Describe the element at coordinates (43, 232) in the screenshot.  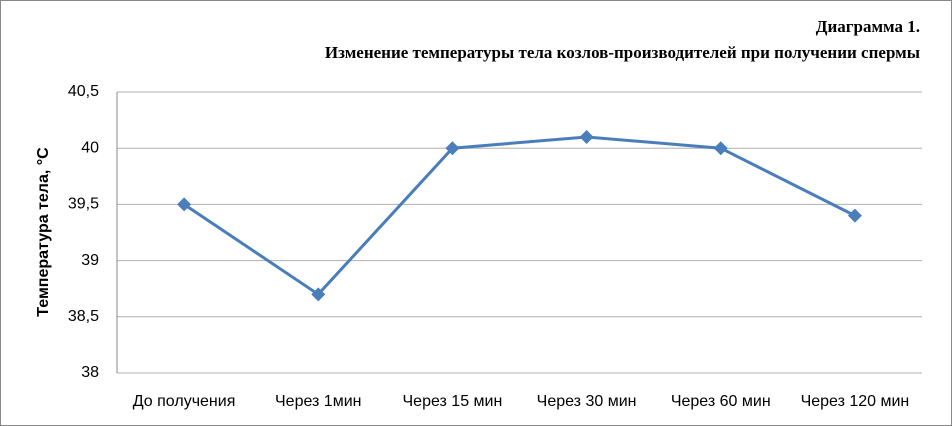
I see `y-axis-label: Температура тела, °С` at that location.